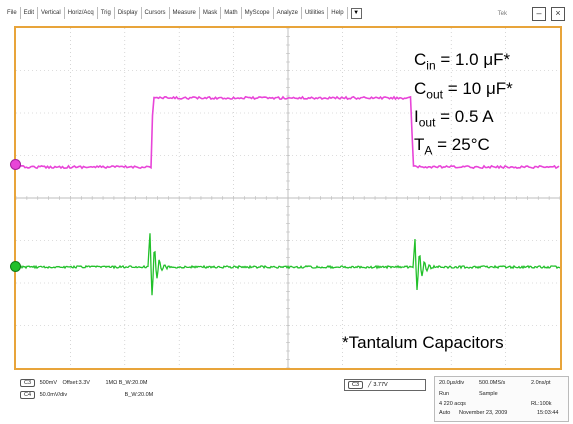  Describe the element at coordinates (462, 61) in the screenshot. I see `cin-annotation: Cin = 1.0 μF*` at that location.